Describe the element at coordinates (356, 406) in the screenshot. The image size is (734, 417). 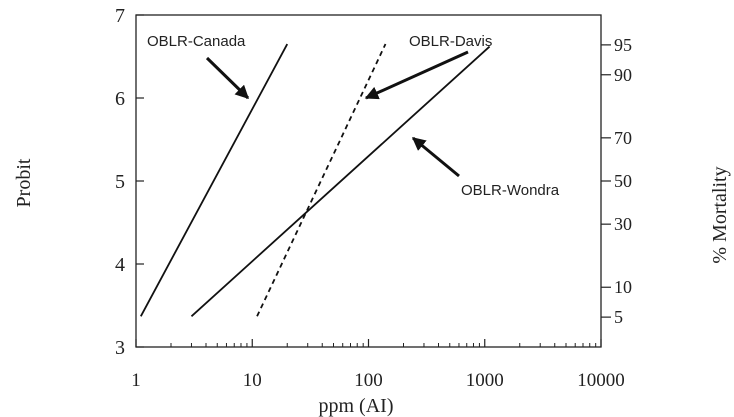
I see `x-axis-label: ppm (AI)` at that location.